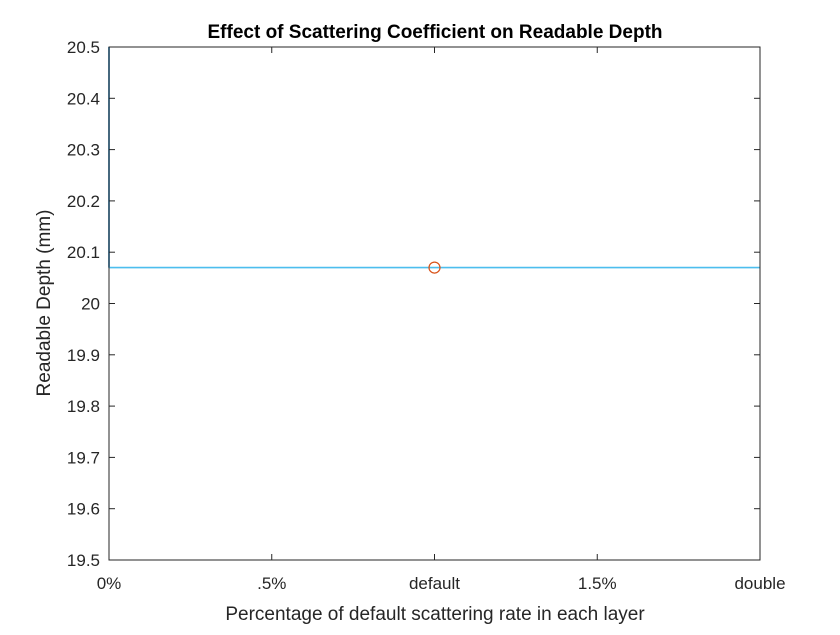 Image resolution: width=840 pixels, height=635 pixels. Describe the element at coordinates (83, 406) in the screenshot. I see `y-tick-label: 19.8` at that location.